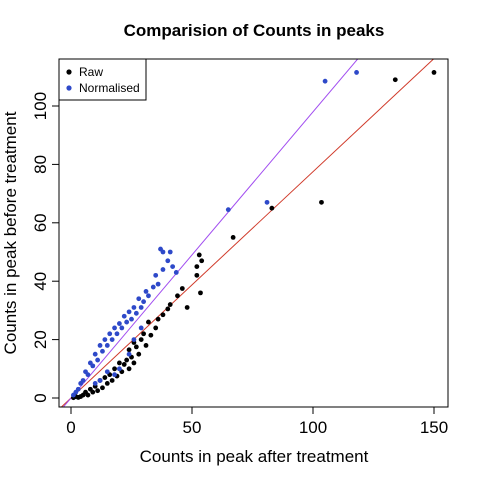  I want to click on y-axis-title: Counts in peak before treatment, so click(10, 232).